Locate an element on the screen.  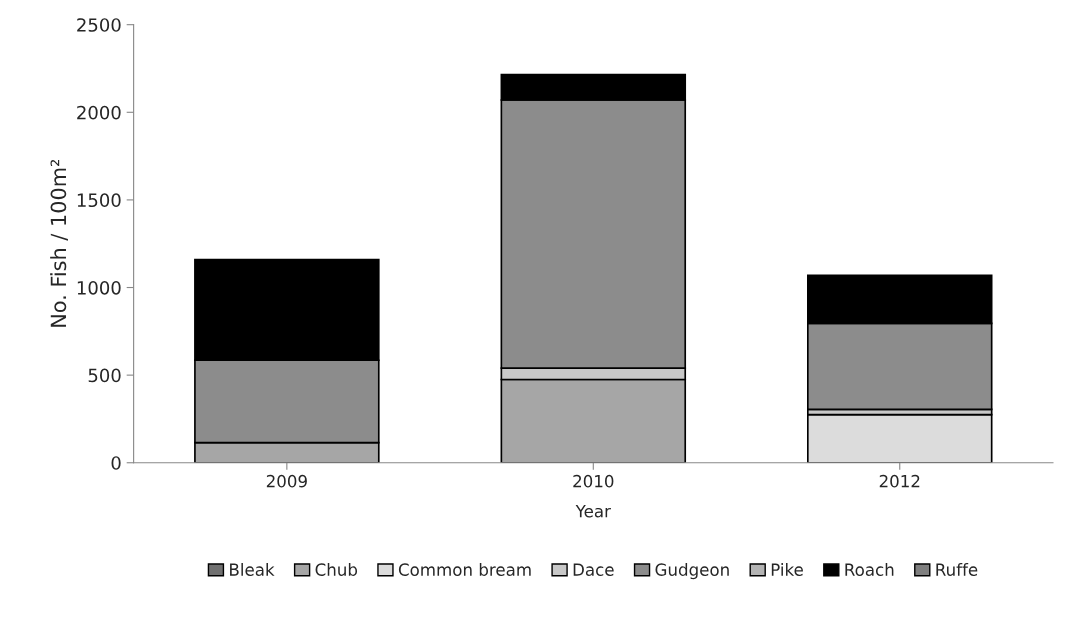
y-tick-label: 500 is located at coordinates (104, 375).